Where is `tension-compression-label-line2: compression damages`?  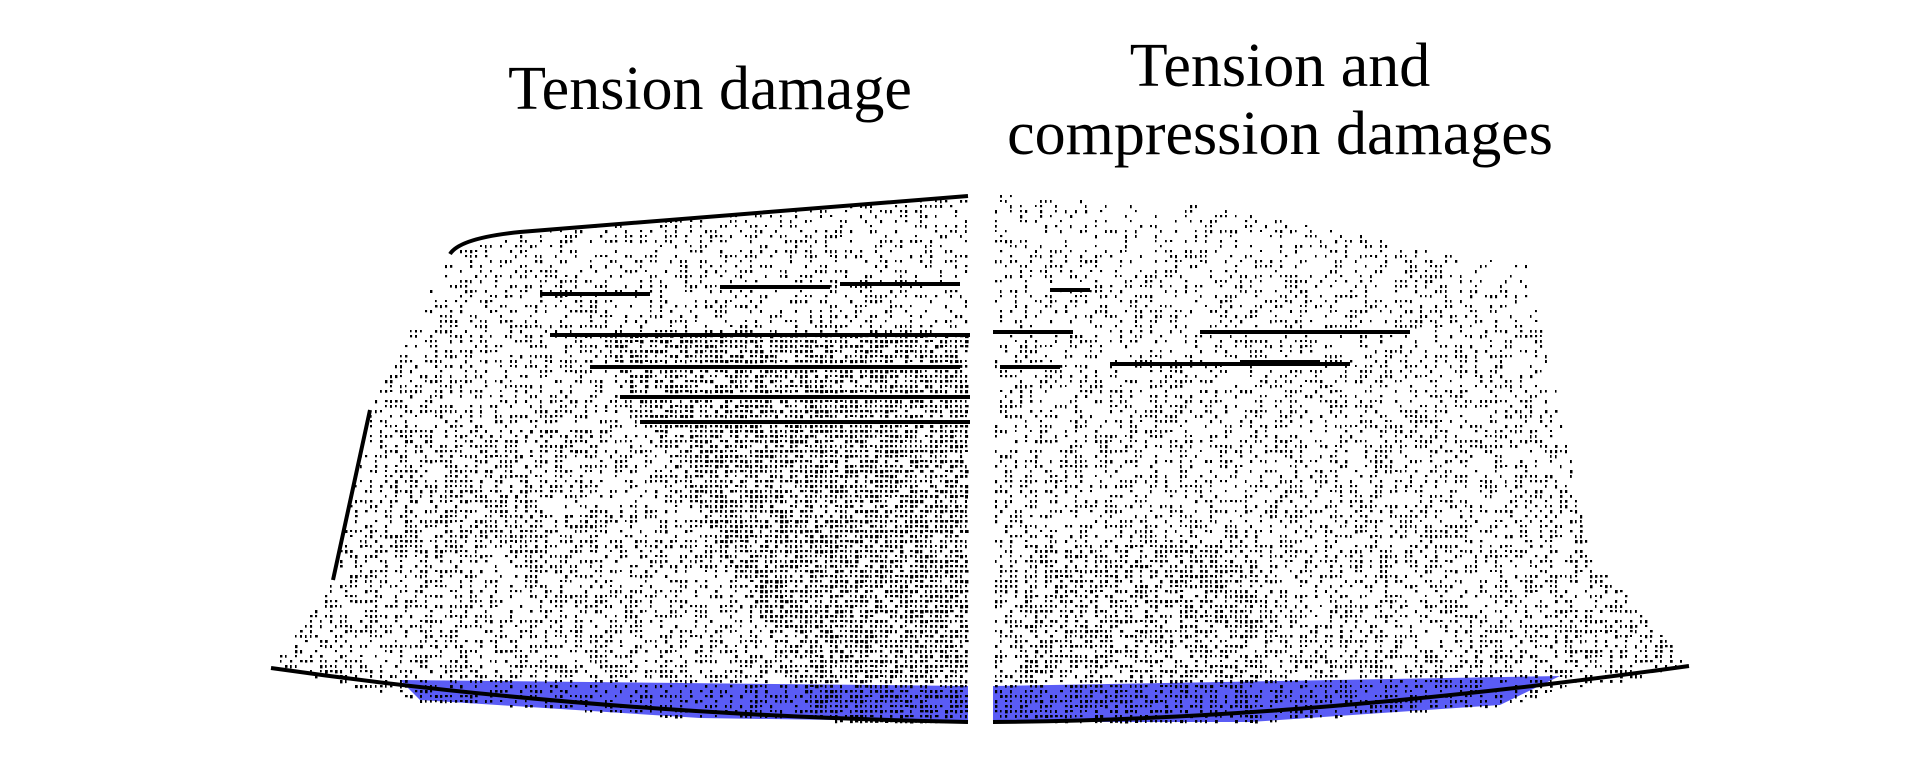 tension-compression-label-line2: compression damages is located at coordinates (1280, 134).